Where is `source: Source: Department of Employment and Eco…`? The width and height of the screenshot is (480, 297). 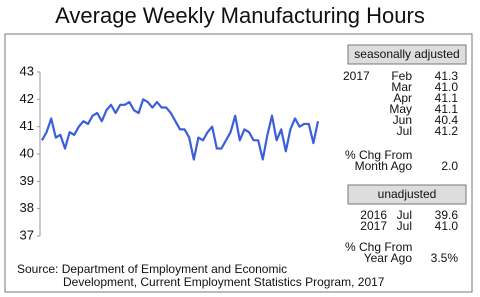
source: Source: Department of Employment and Eco… is located at coordinates (152, 269).